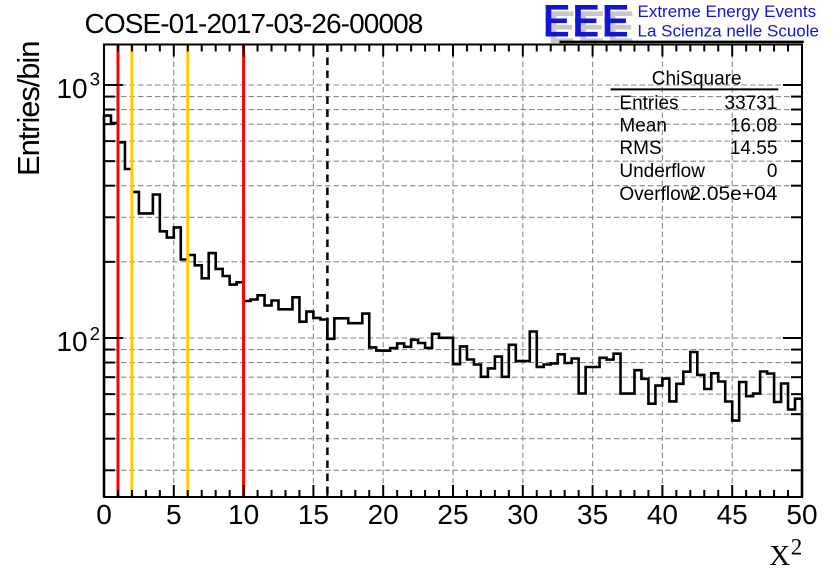  Describe the element at coordinates (754, 148) in the screenshot. I see `svg-text: 14.55` at that location.